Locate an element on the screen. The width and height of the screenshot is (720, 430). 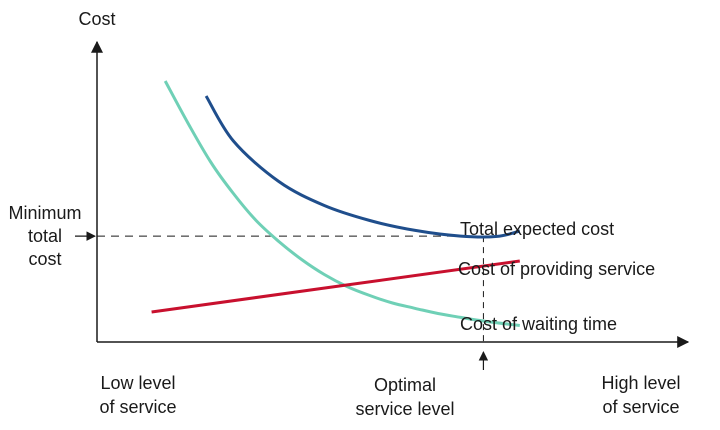
x-label-high-line2: of service is located at coordinates (640, 407).